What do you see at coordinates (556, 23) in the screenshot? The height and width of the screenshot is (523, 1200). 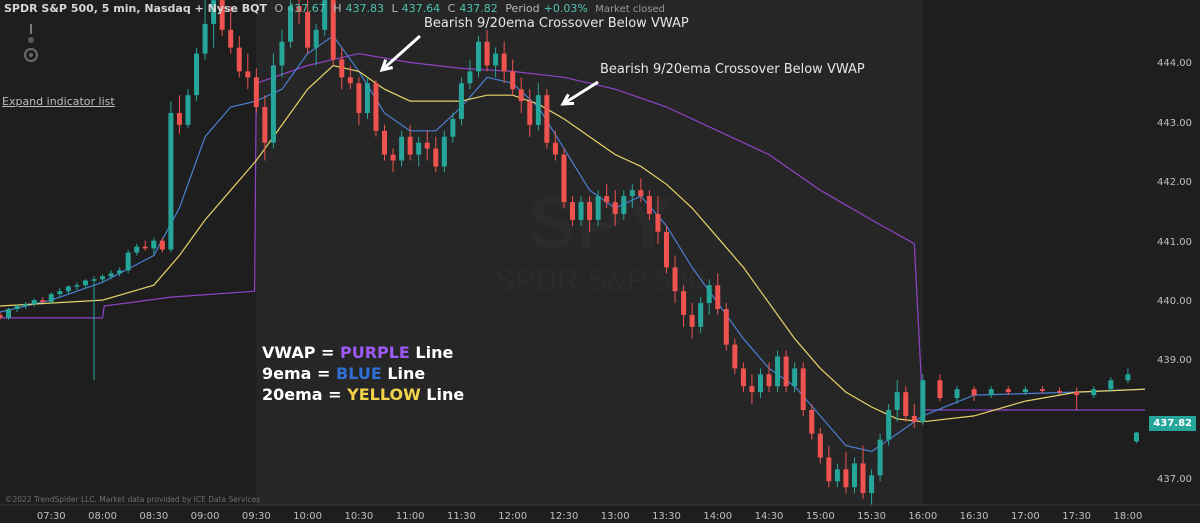 I see `annotation-first: Bearish 9/20ema Crossover Below VWAP` at bounding box center [556, 23].